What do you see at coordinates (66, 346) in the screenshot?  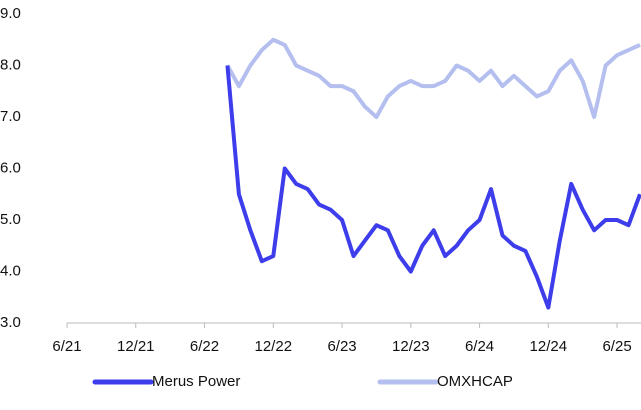 I see `x-tick-label: 6/21` at bounding box center [66, 346].